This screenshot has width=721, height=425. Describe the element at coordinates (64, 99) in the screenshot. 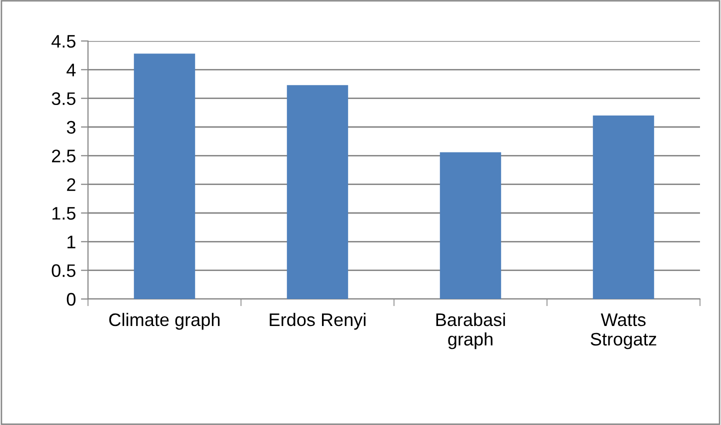

I see `y-tick-label: 3.5` at that location.